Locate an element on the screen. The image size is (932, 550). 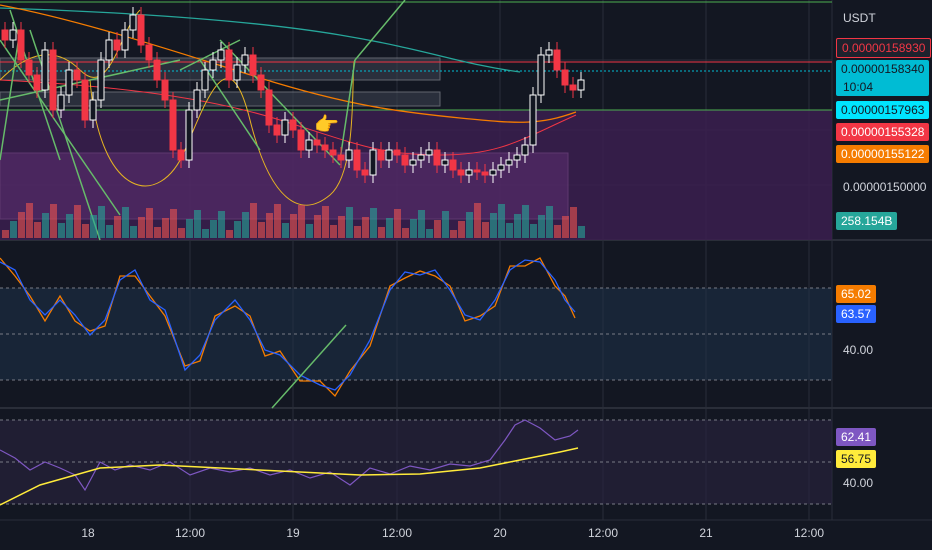
price-tag-volume: 258.154B is located at coordinates (867, 221).